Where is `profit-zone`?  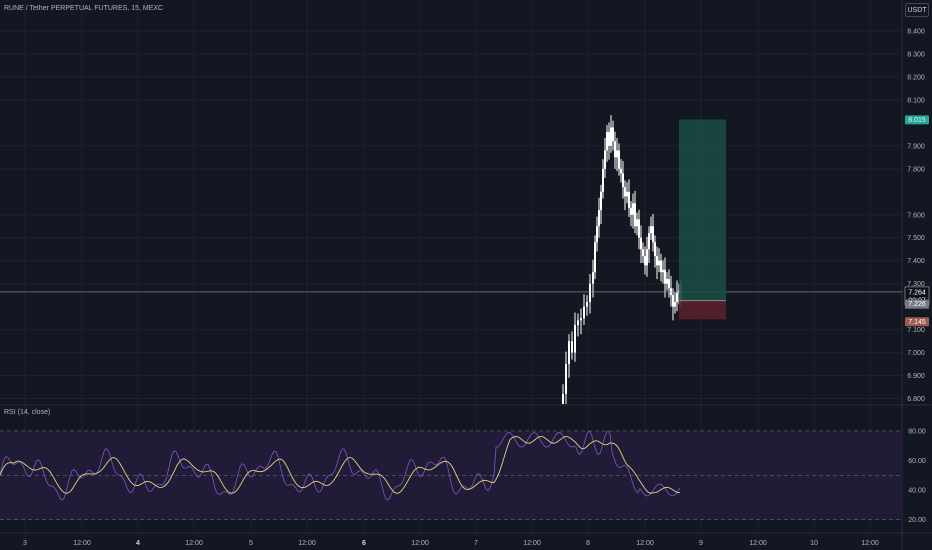
profit-zone is located at coordinates (702, 210).